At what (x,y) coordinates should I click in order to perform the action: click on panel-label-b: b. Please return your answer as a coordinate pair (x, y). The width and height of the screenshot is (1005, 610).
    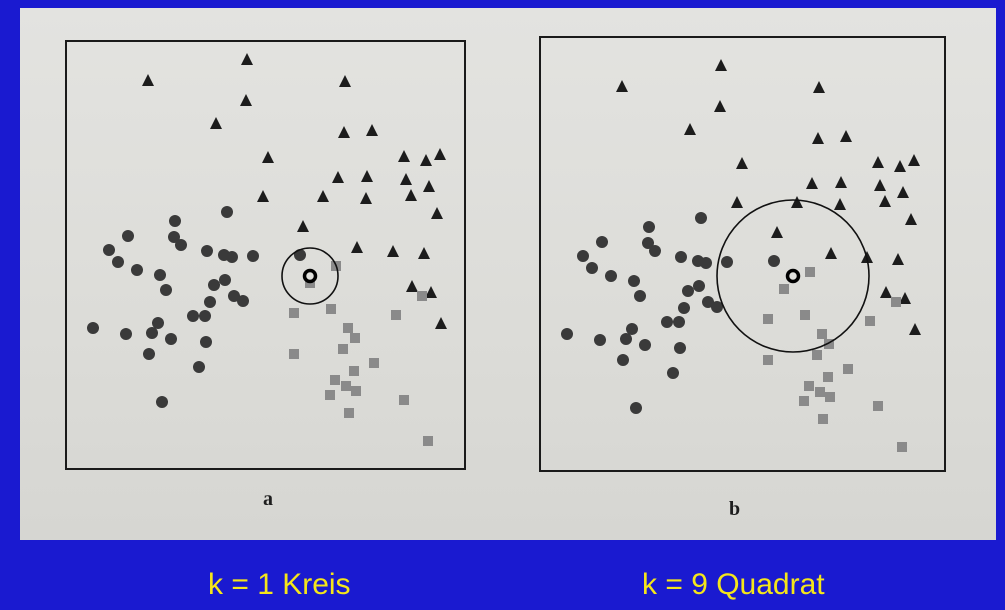
    Looking at the image, I should click on (735, 509).